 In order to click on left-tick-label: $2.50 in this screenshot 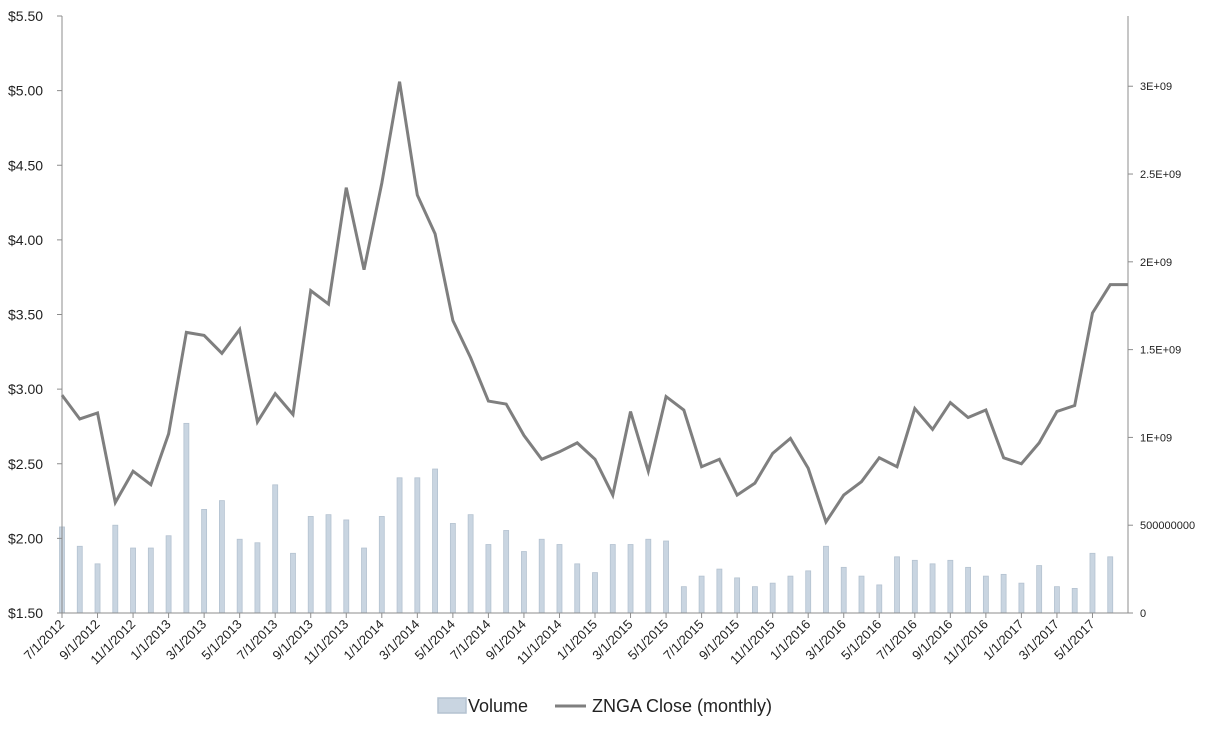, I will do `click(25, 464)`.